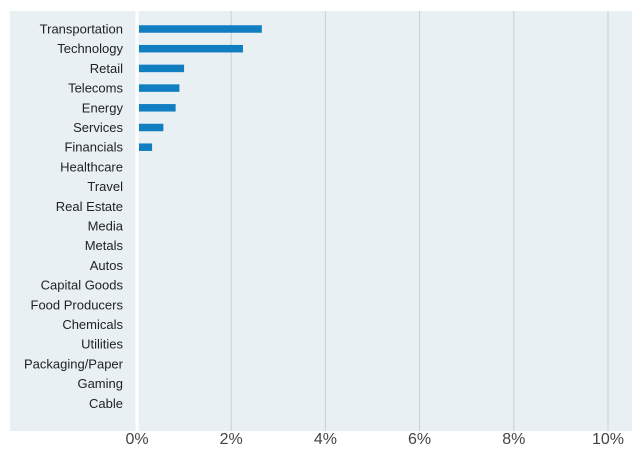 The width and height of the screenshot is (632, 449). What do you see at coordinates (136, 439) in the screenshot?
I see `x-tick-label: 0%` at bounding box center [136, 439].